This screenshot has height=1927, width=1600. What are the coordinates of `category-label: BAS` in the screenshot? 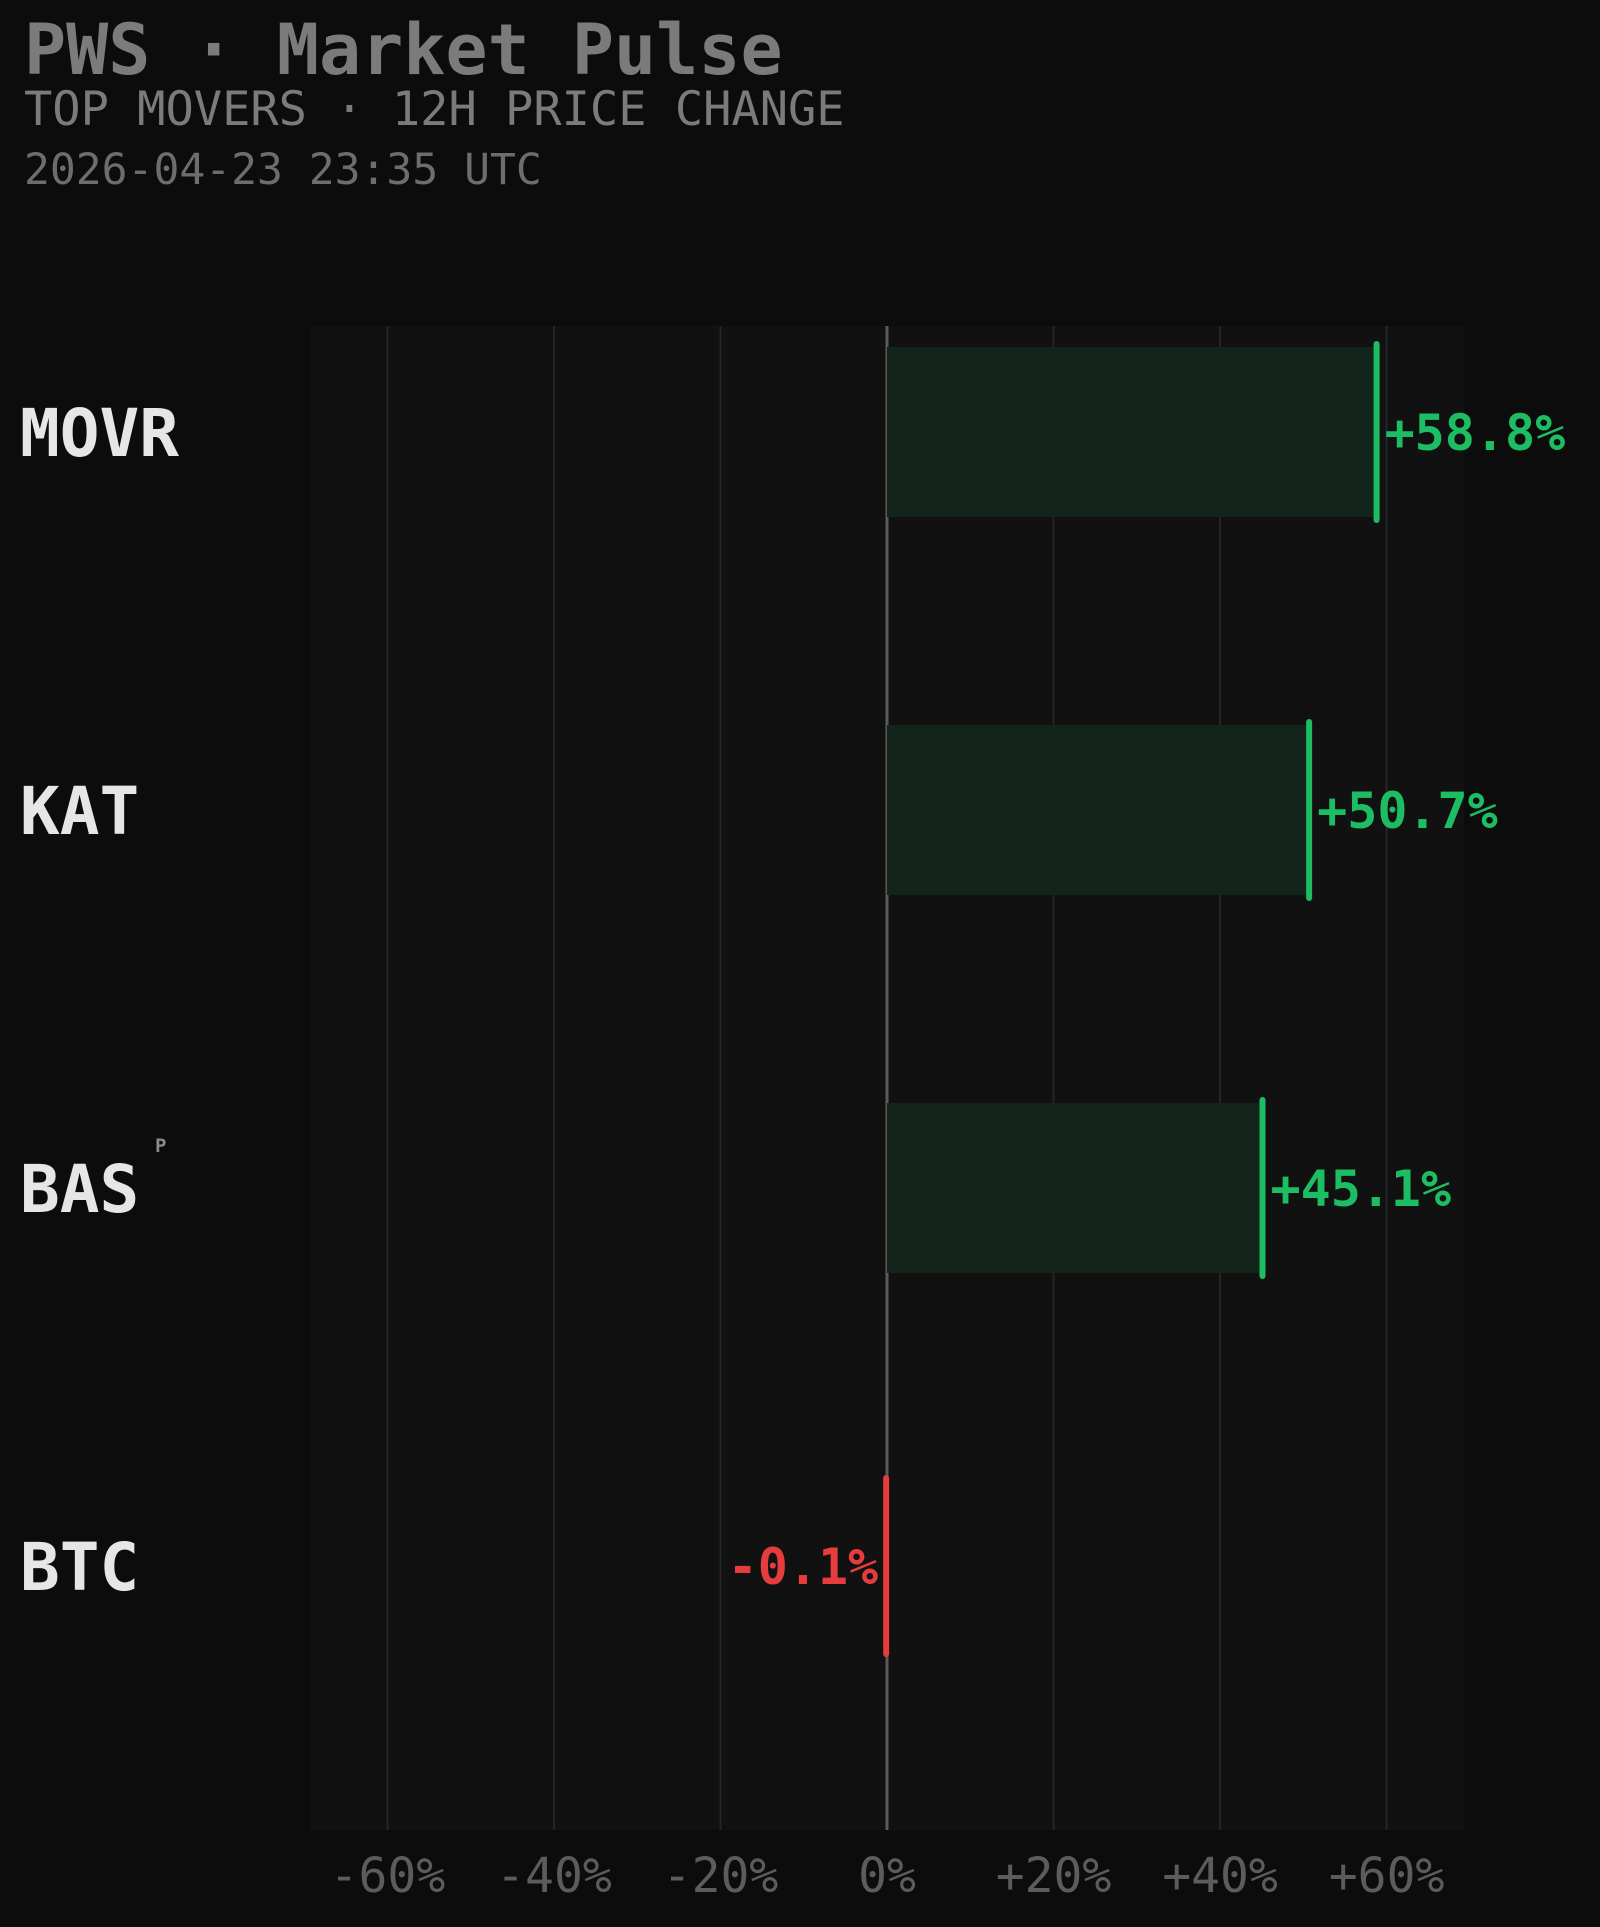 It's located at (79, 1189).